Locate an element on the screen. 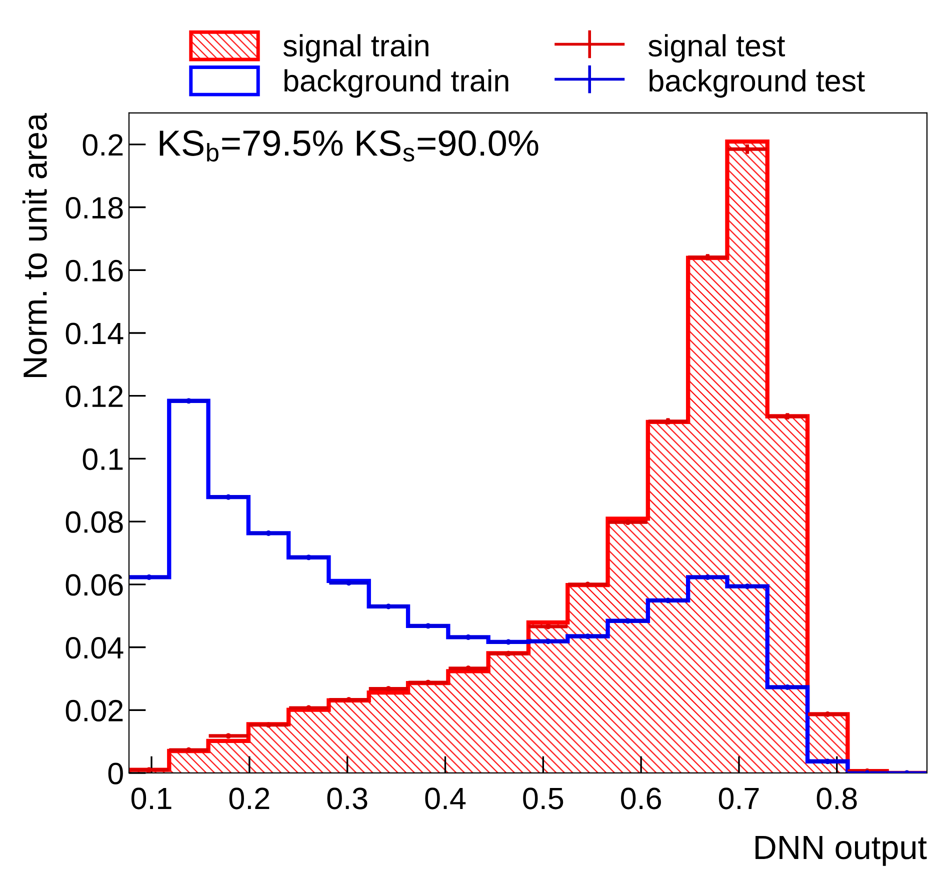 This screenshot has height=882, width=932. x-tick-label: 0.5 is located at coordinates (543, 799).